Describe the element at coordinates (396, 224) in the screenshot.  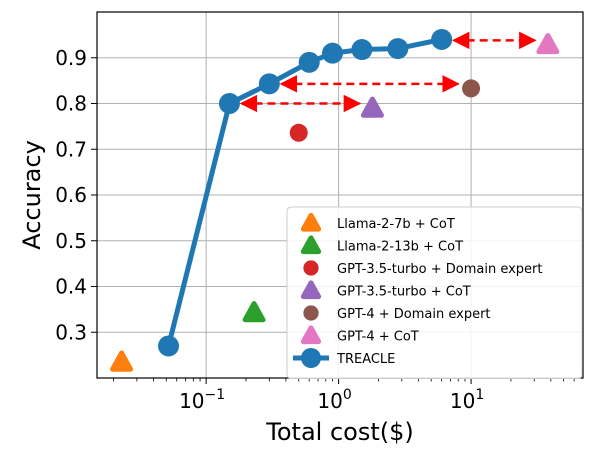
I see `legend-label: Llama-2-7b + CoT` at that location.